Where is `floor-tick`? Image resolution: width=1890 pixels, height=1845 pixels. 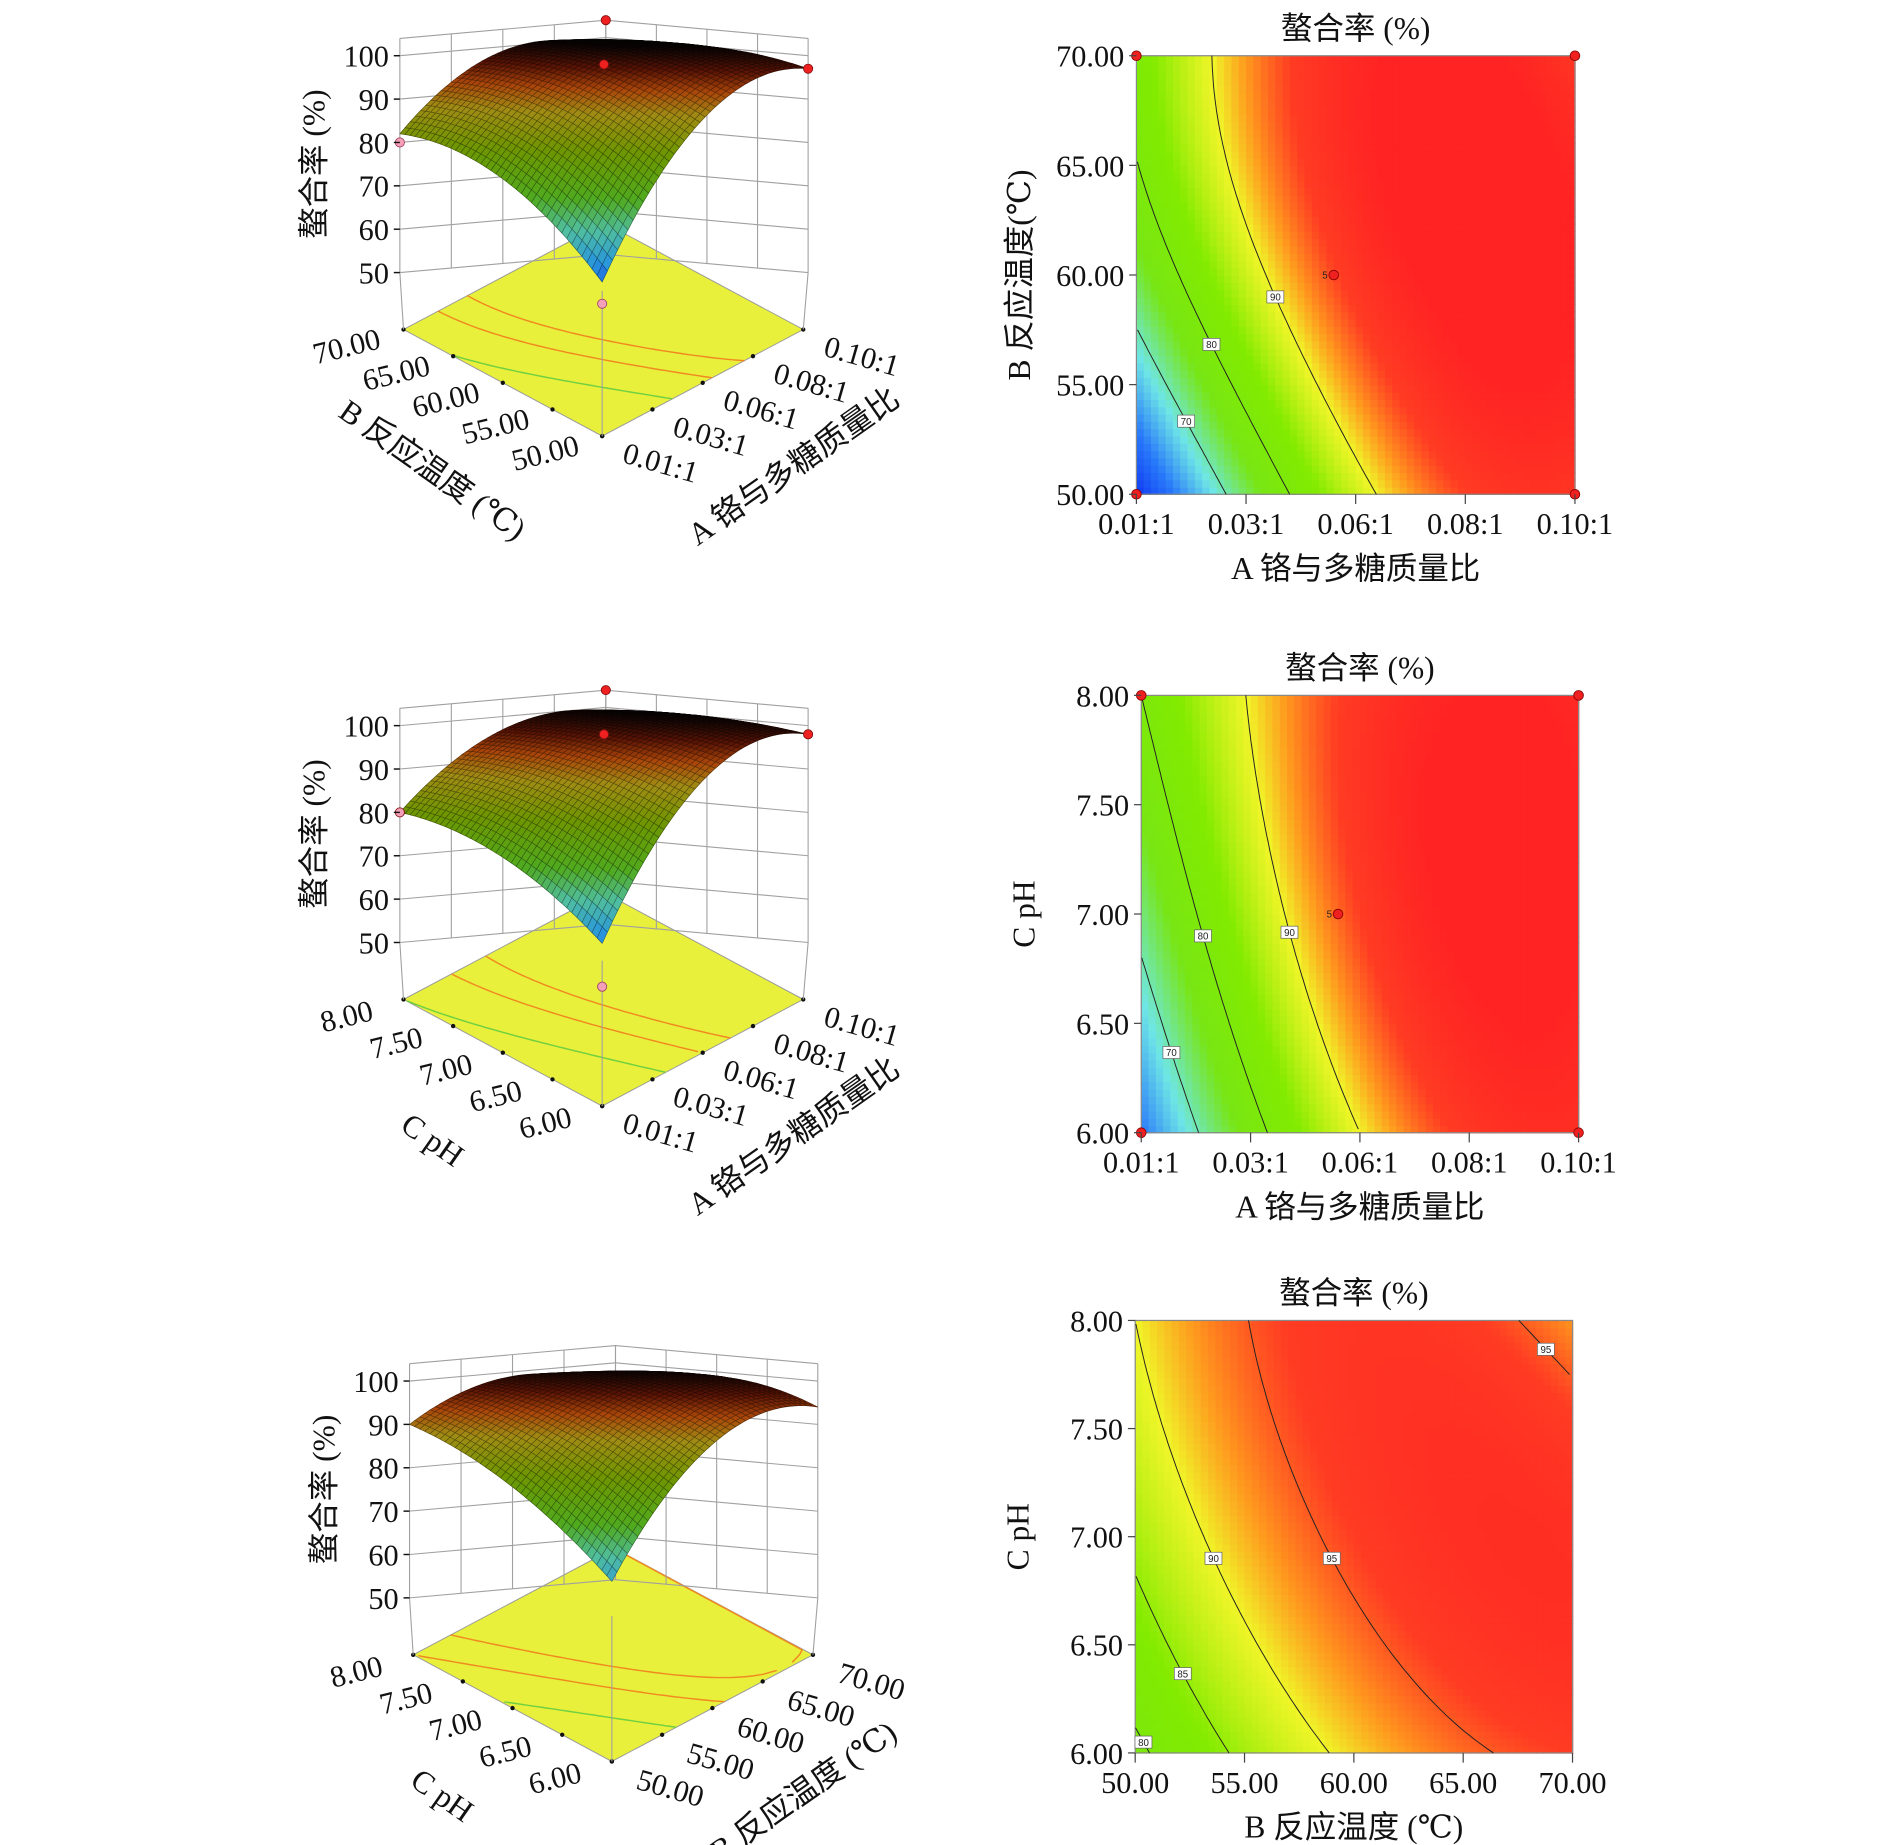 floor-tick is located at coordinates (403, 329).